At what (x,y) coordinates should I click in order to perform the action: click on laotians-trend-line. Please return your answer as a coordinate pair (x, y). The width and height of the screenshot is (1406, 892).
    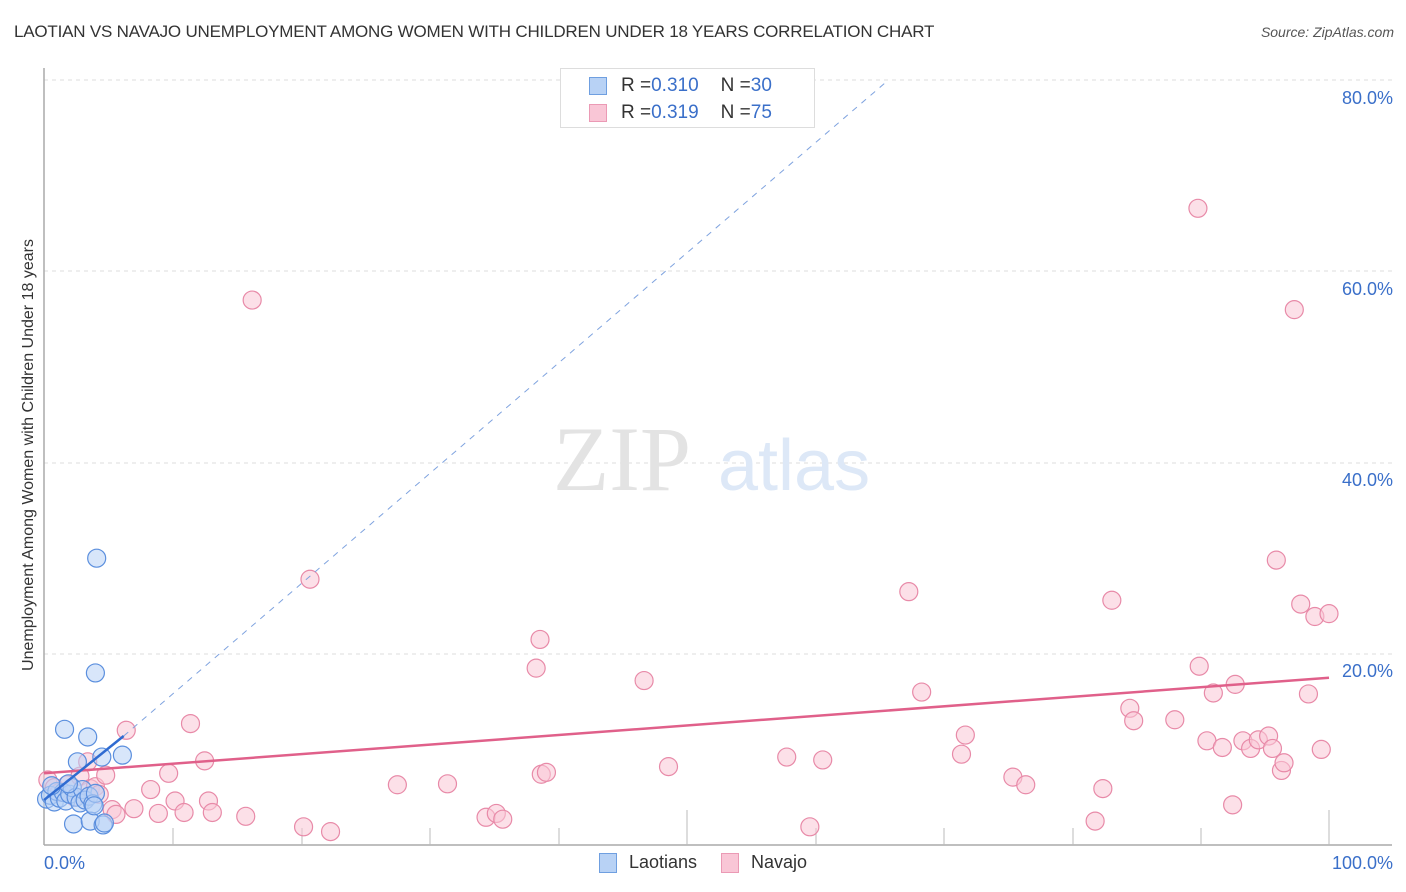
    Looking at the image, I should click on (84, 768).